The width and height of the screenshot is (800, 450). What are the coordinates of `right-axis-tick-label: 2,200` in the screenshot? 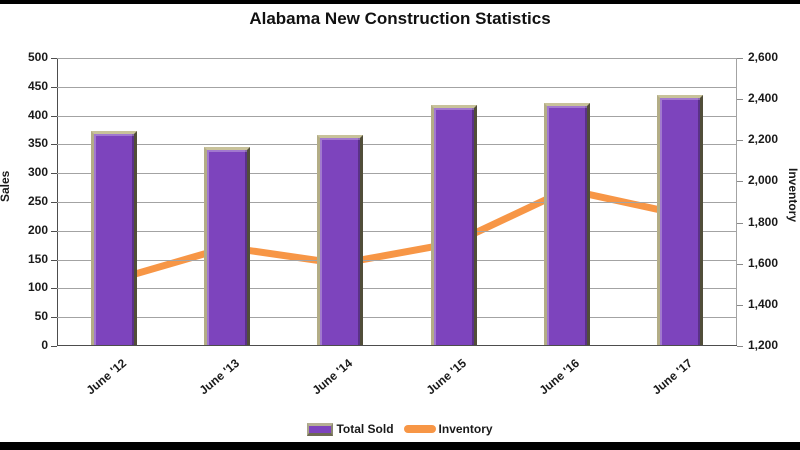 It's located at (763, 139).